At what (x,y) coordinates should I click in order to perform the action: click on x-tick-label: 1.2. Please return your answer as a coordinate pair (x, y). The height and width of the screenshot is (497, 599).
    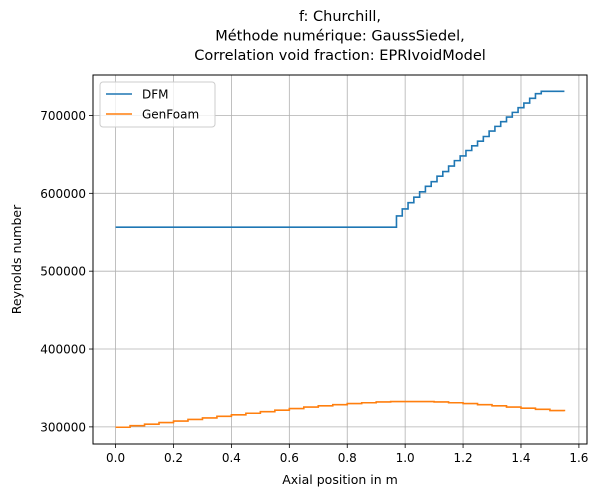
    Looking at the image, I should click on (463, 458).